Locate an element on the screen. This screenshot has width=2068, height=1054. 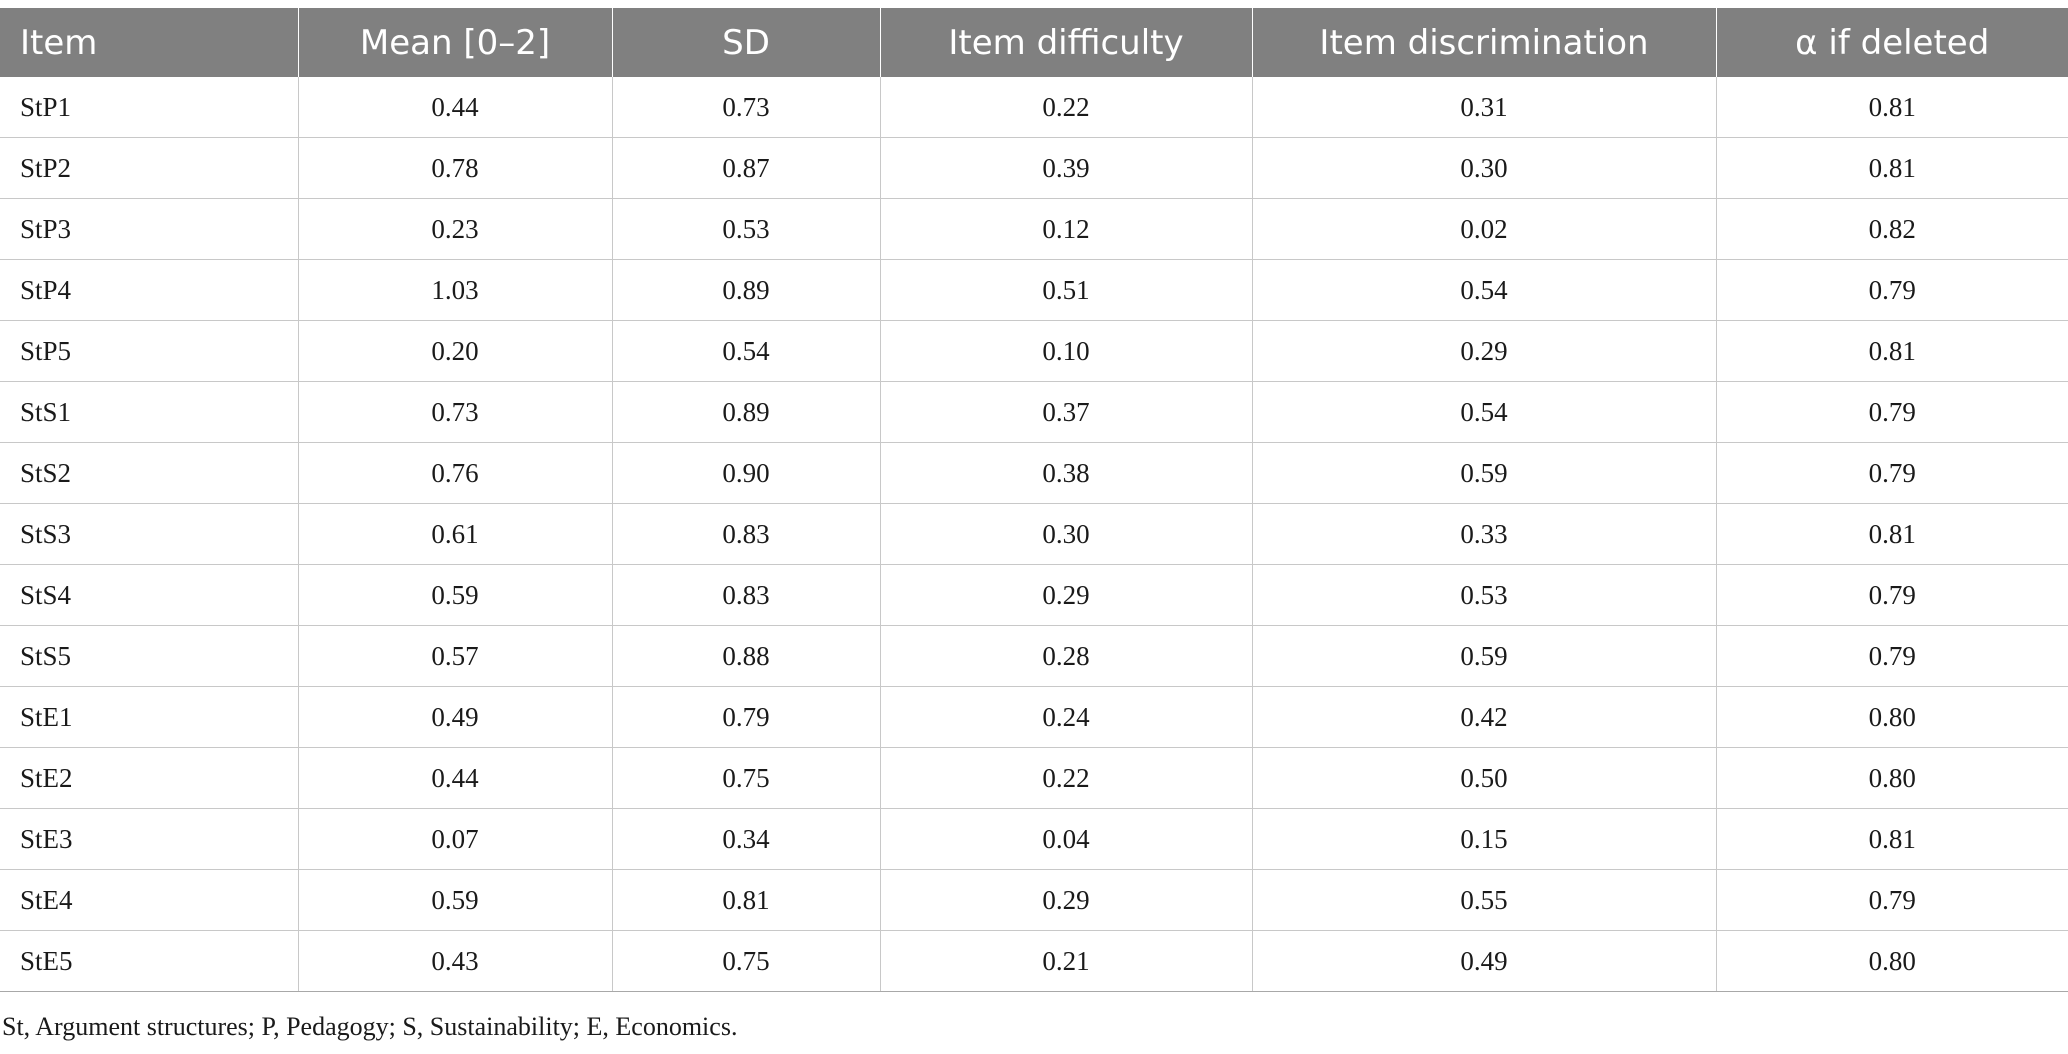
cell-sd: 0.53 is located at coordinates (745, 229).